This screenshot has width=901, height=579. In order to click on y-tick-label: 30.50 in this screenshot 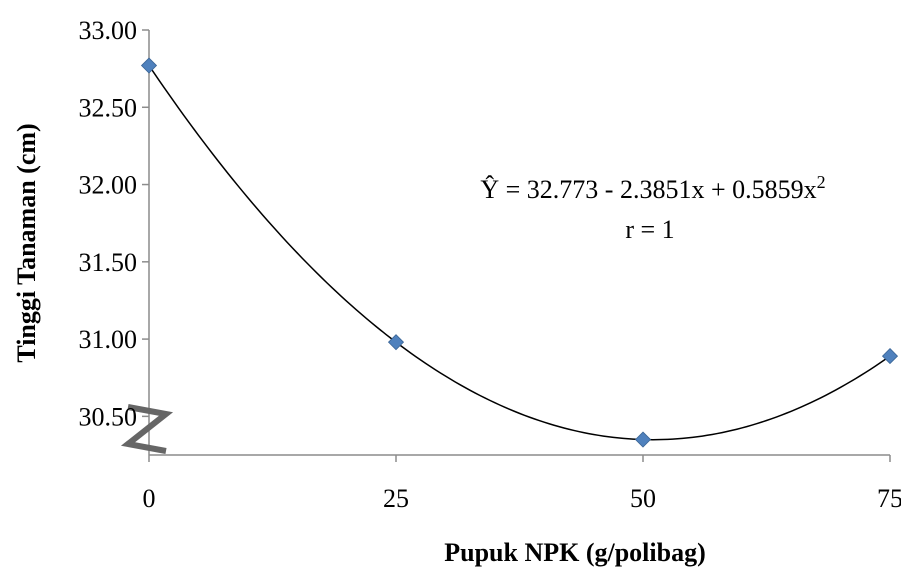, I will do `click(108, 416)`.